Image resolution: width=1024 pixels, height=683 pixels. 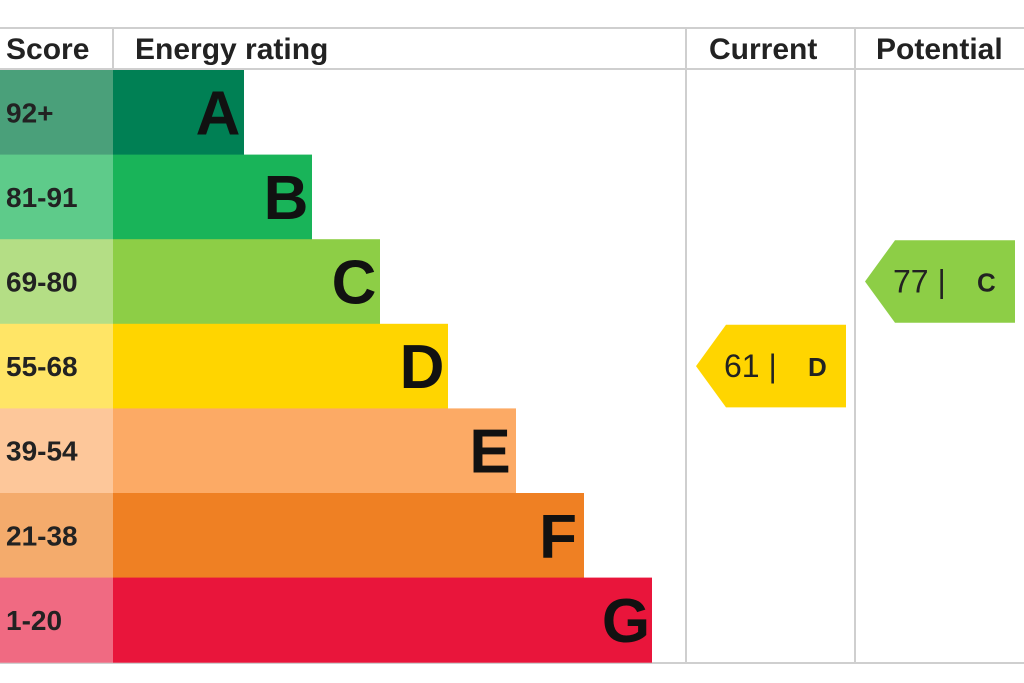 What do you see at coordinates (817, 367) in the screenshot?
I see `current-rating-letter: D` at bounding box center [817, 367].